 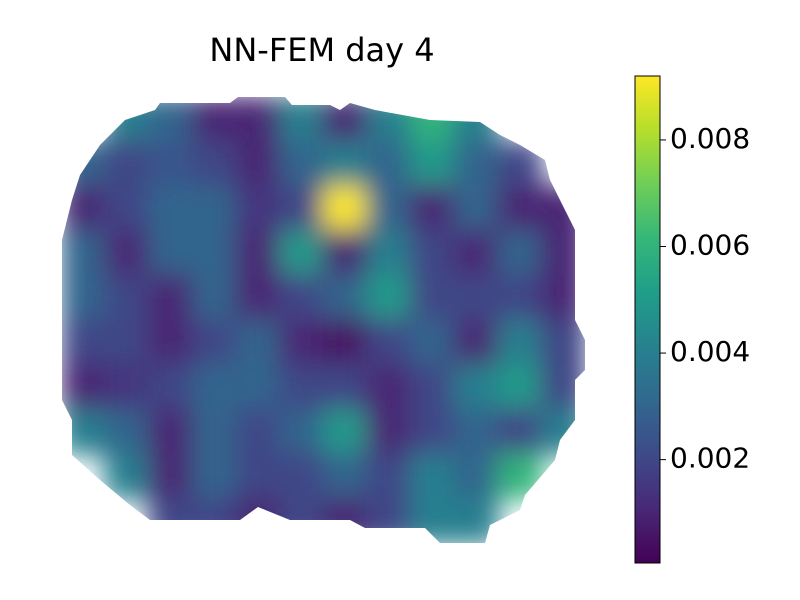 What do you see at coordinates (647, 319) in the screenshot?
I see `colorbar` at bounding box center [647, 319].